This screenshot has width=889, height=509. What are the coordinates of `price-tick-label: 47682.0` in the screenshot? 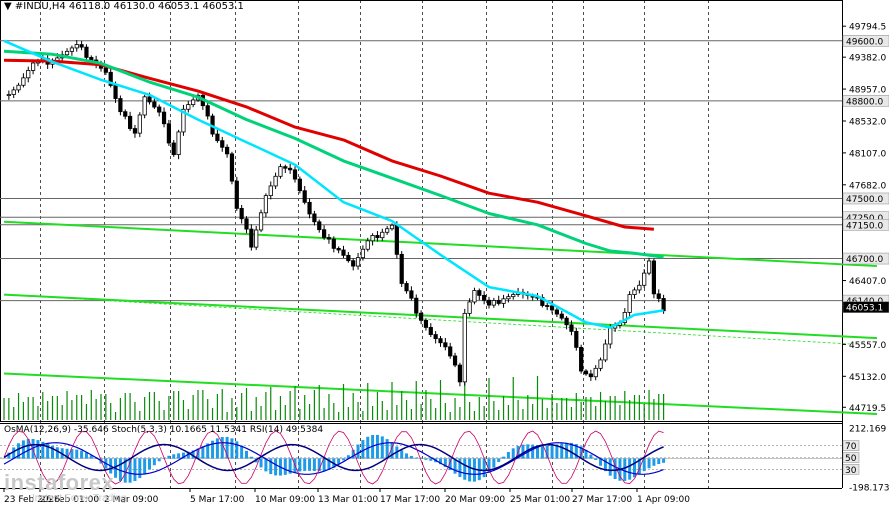 It's located at (867, 186).